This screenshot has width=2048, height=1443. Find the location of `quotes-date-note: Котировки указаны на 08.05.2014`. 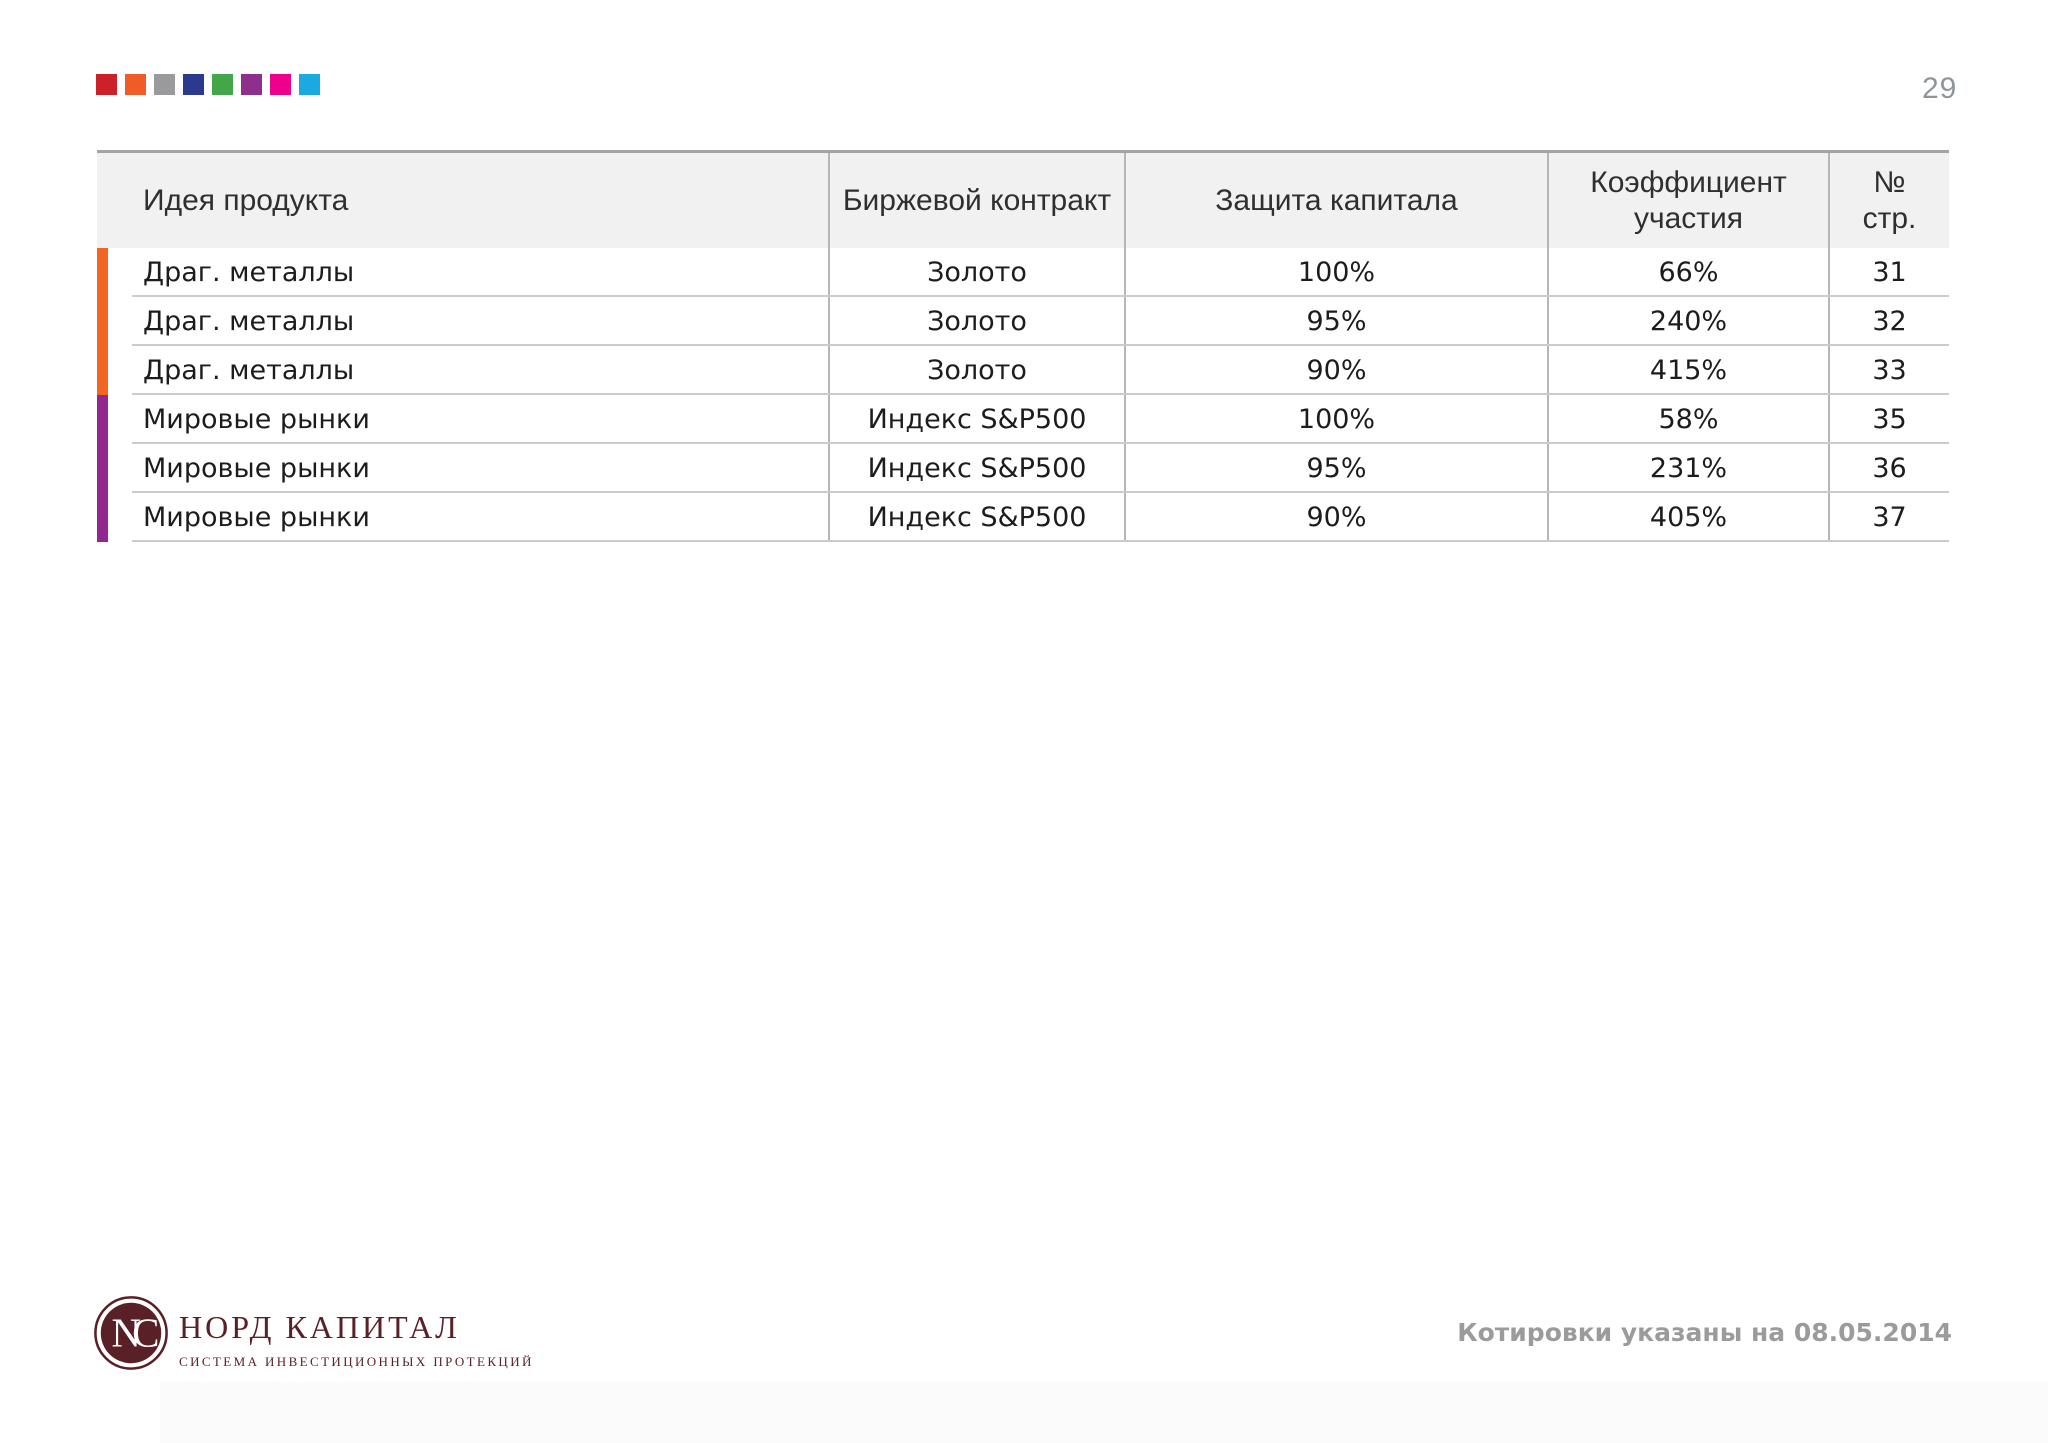

quotes-date-note: Котировки указаны на 08.05.2014 is located at coordinates (1704, 1332).